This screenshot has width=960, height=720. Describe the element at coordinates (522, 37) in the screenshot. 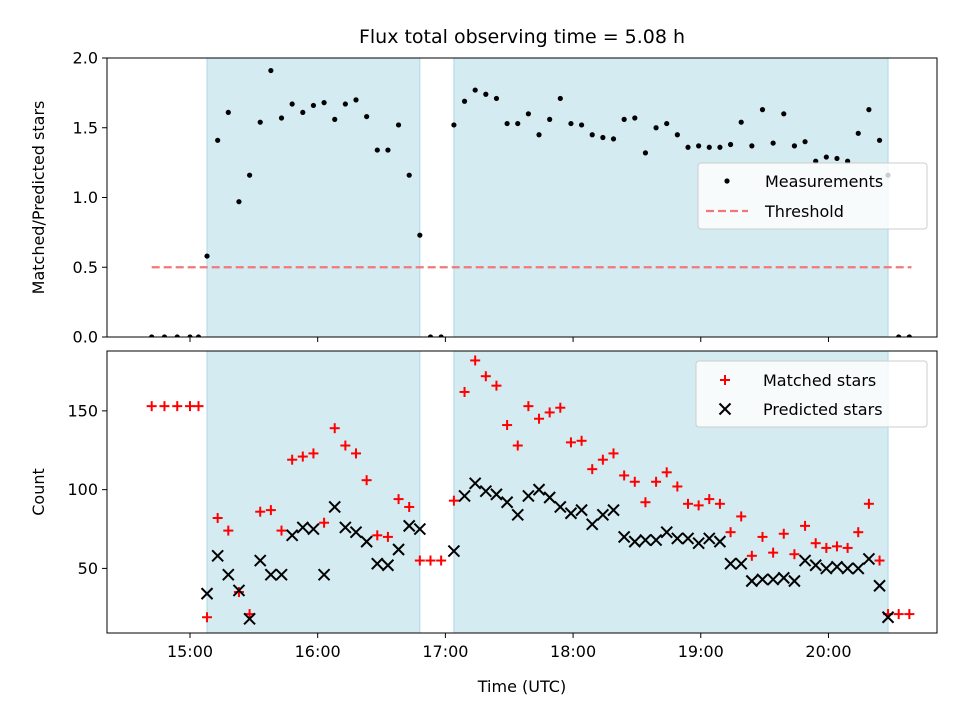

I see `chart-title: Flux total observing time = 5.08 h` at that location.